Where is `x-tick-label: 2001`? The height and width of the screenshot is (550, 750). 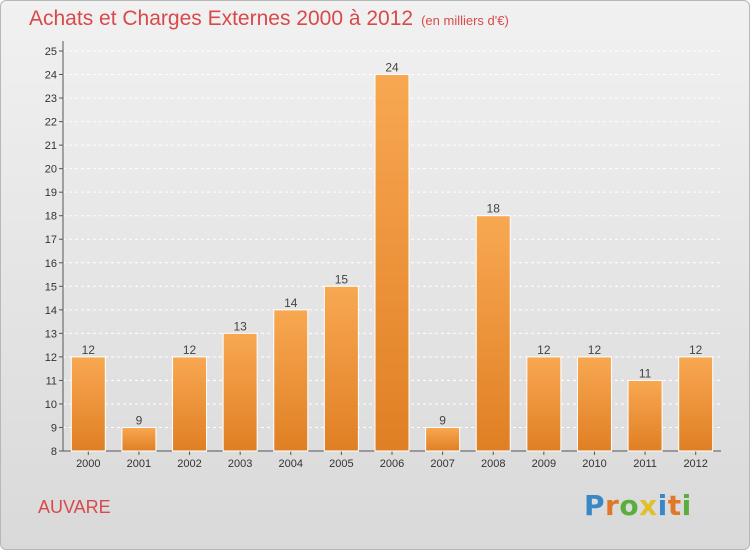 x-tick-label: 2001 is located at coordinates (139, 464).